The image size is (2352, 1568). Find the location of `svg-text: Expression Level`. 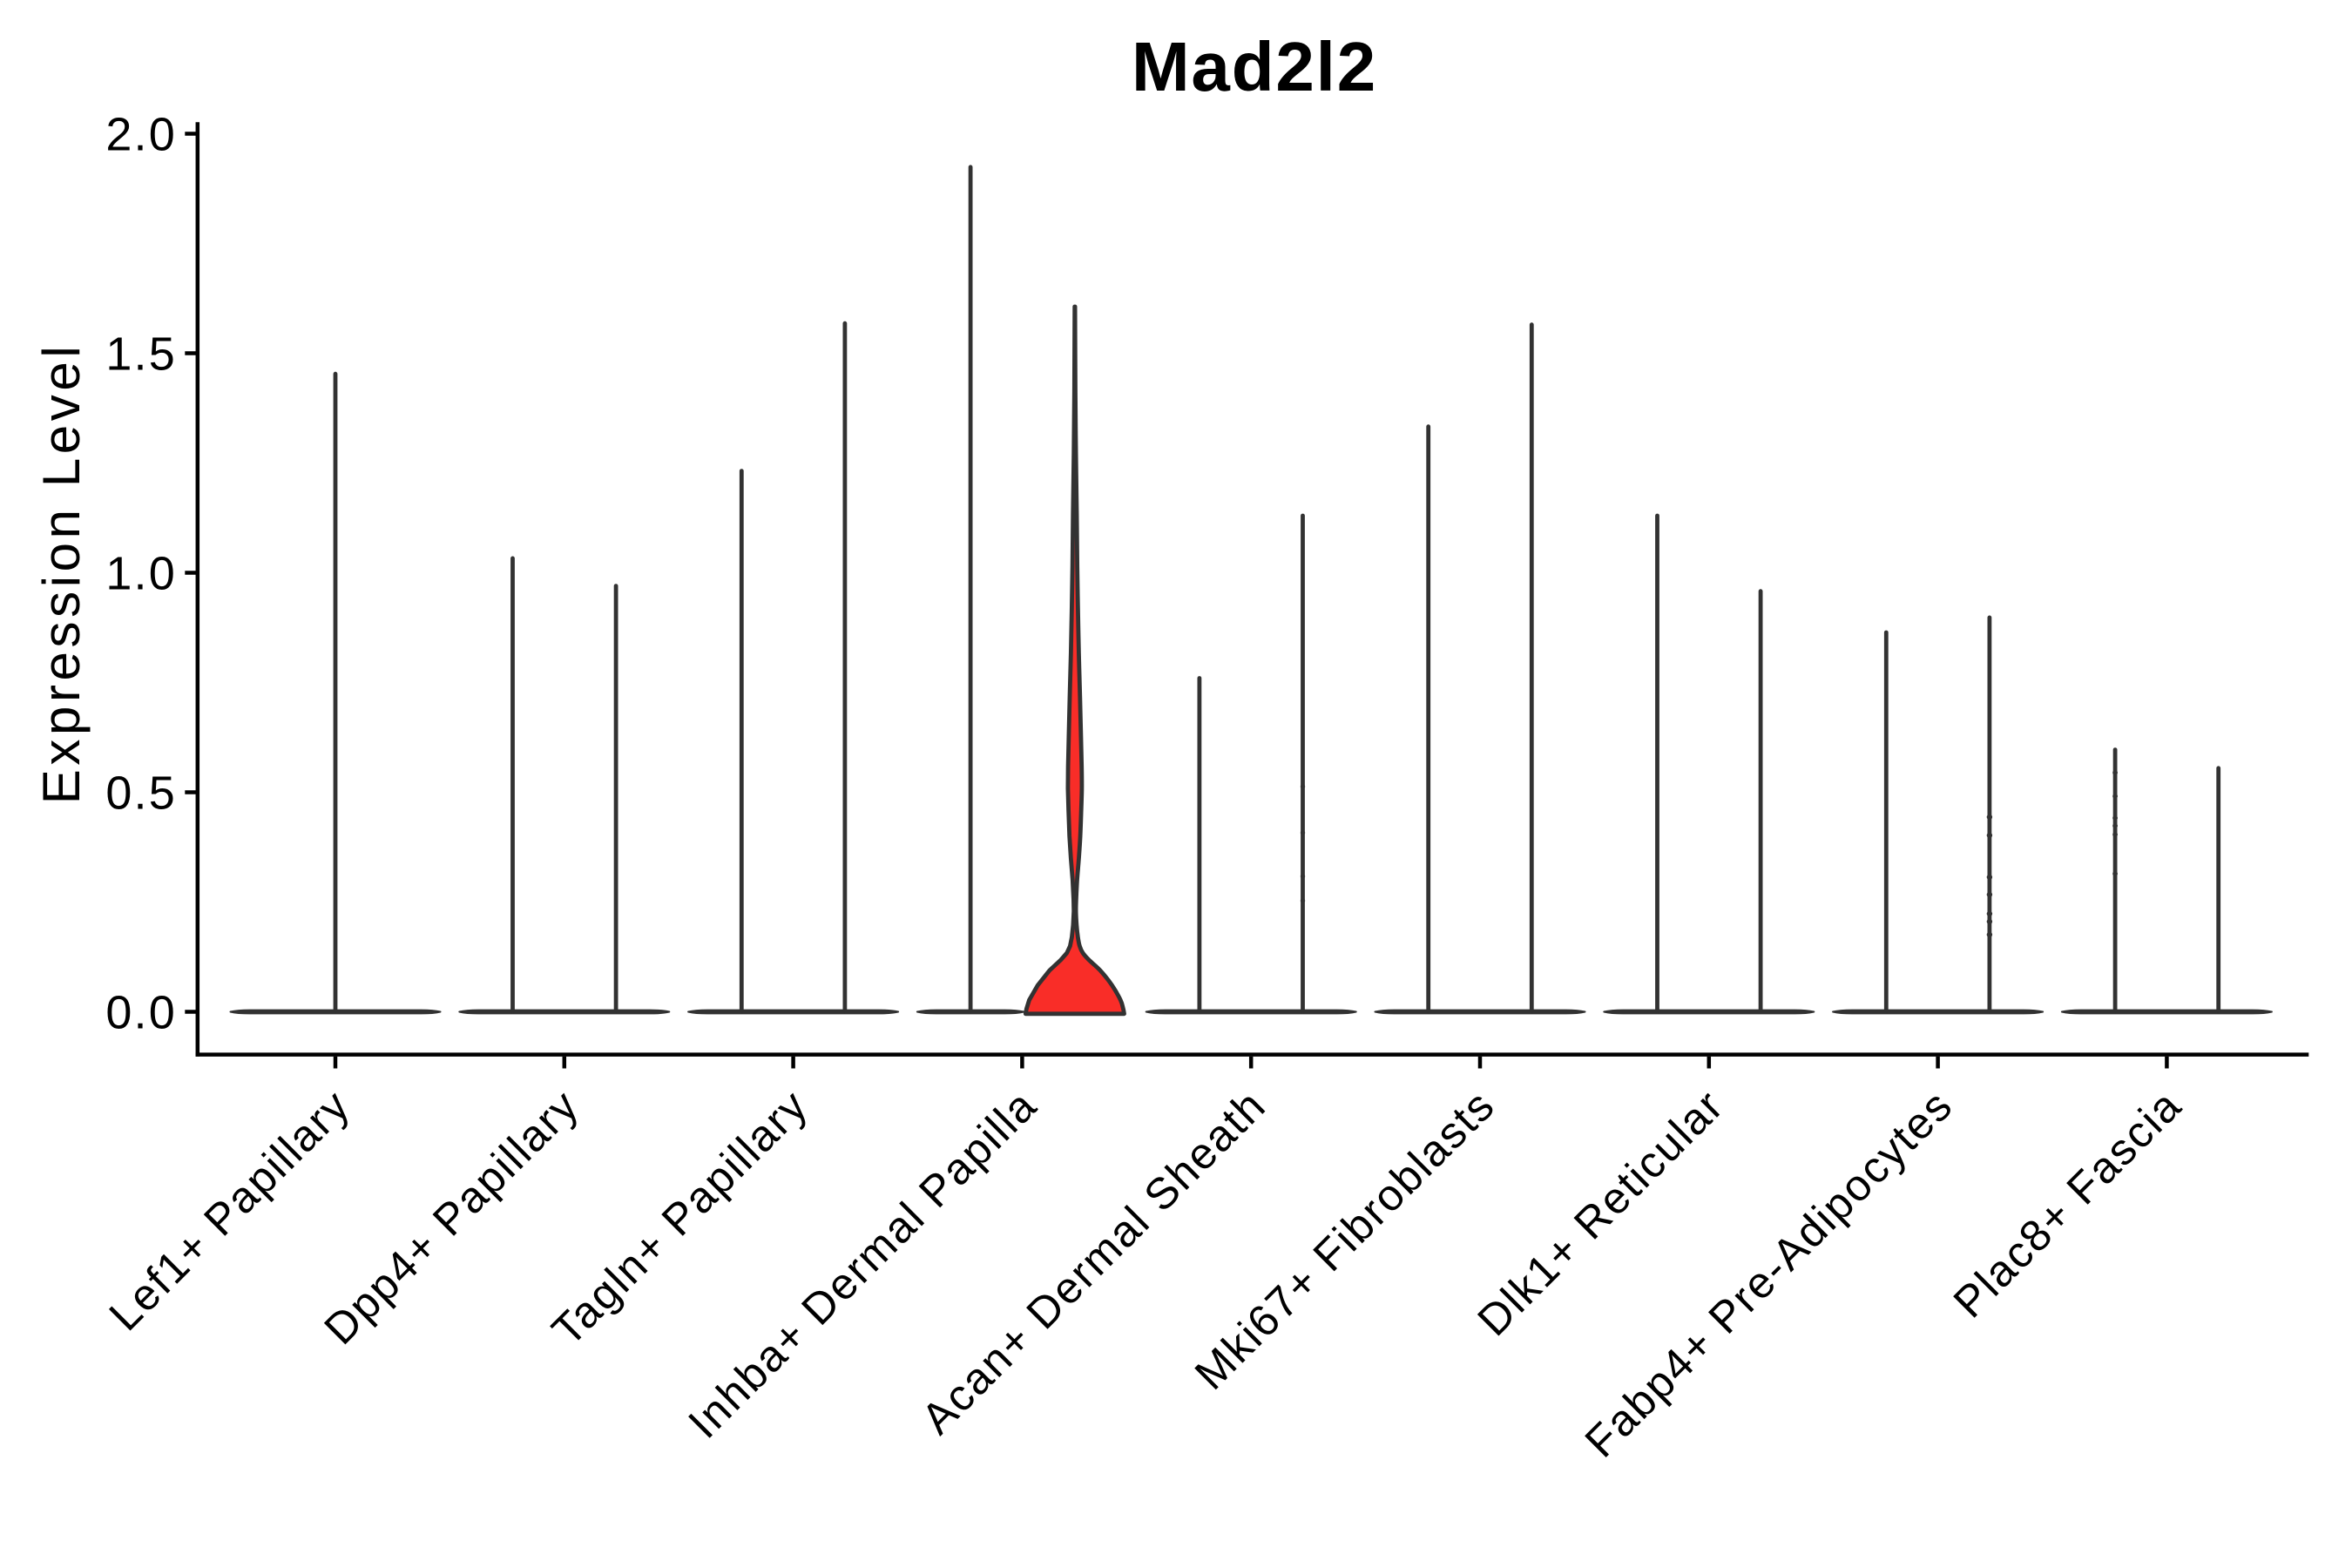

svg-text: Expression Level is located at coordinates (61, 574).